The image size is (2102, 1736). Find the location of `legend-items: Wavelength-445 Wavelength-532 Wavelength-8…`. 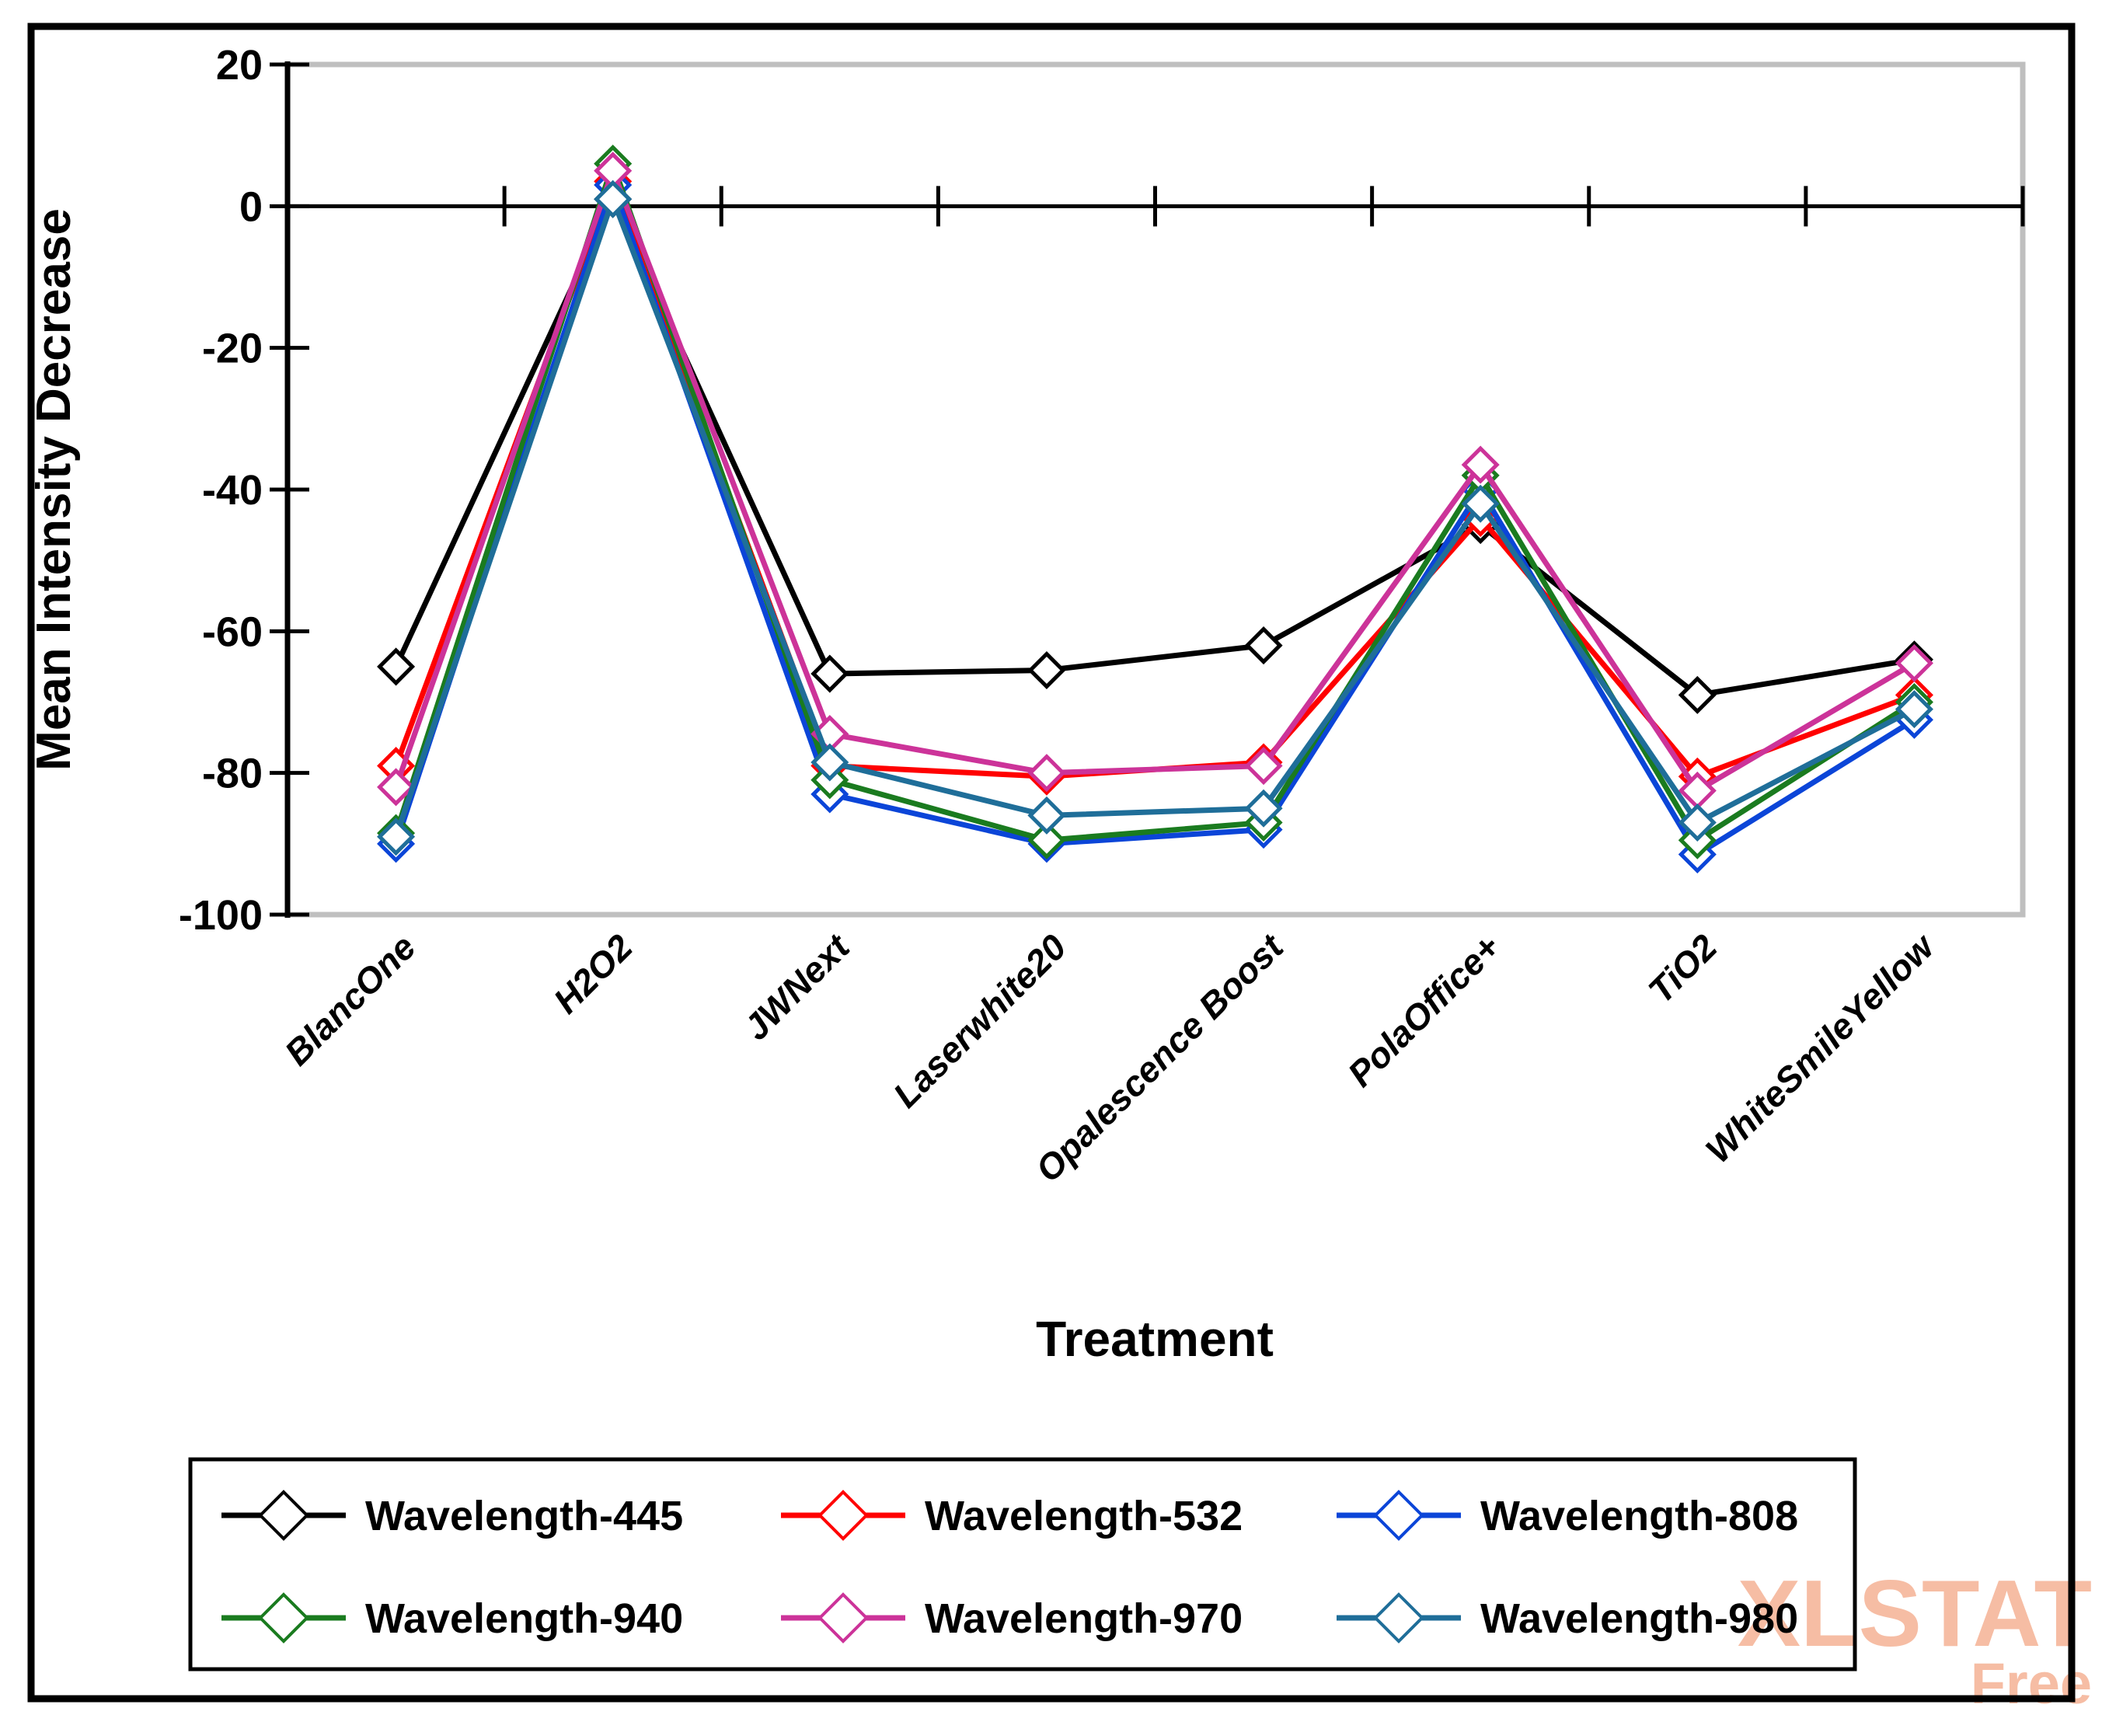

legend-items: Wavelength-445 Wavelength-532 Wavelength-8… is located at coordinates (1009, 1567).